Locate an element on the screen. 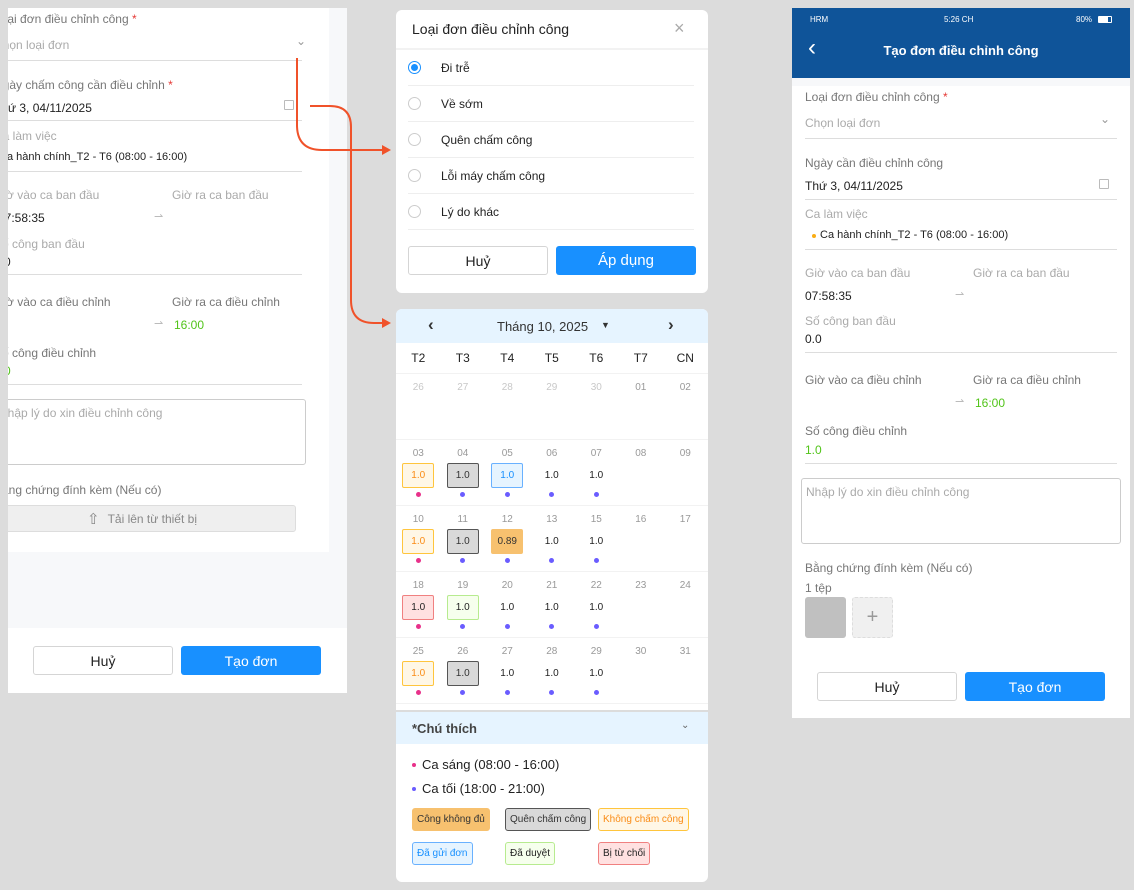 The height and width of the screenshot is (890, 1134). calendar-day: 02 is located at coordinates (685, 383).